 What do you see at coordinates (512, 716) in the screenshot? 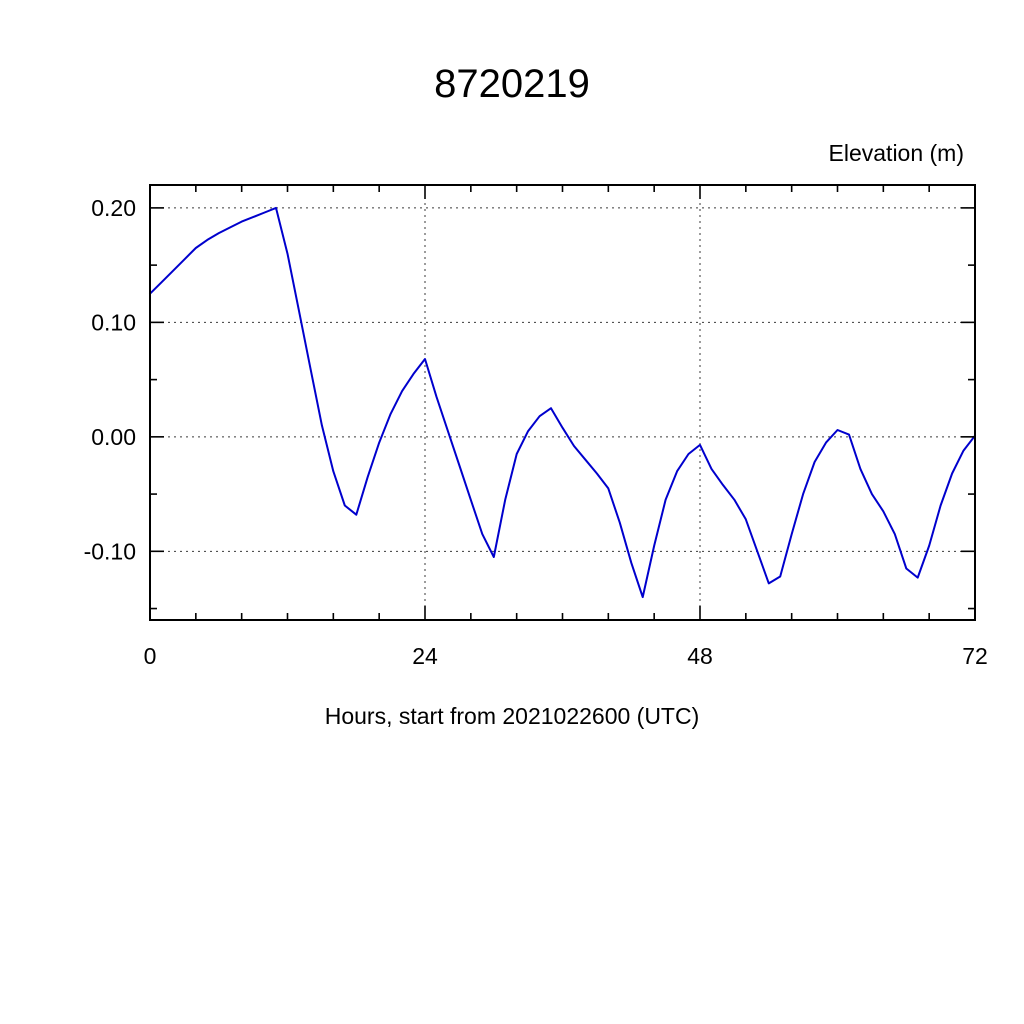
I see `x-axis-label: Hours, start from 2021022600 (UTC)` at bounding box center [512, 716].